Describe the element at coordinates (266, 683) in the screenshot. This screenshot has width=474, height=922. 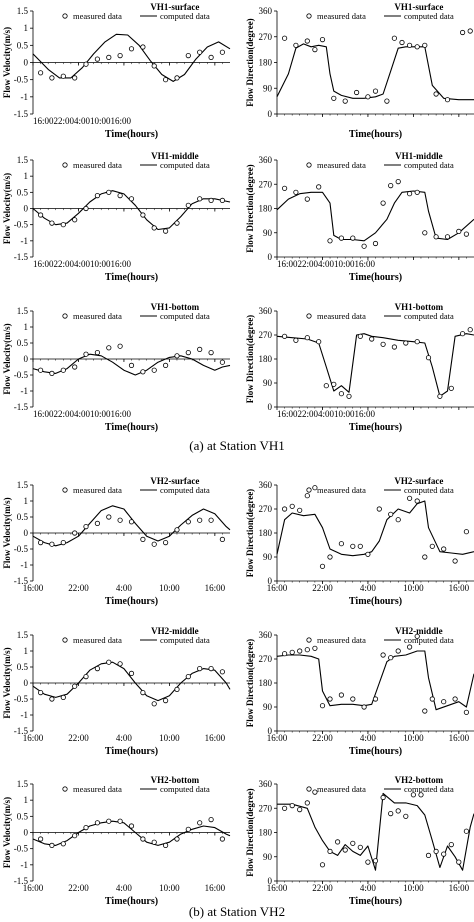
I see `y-tick-label: 180` at that location.